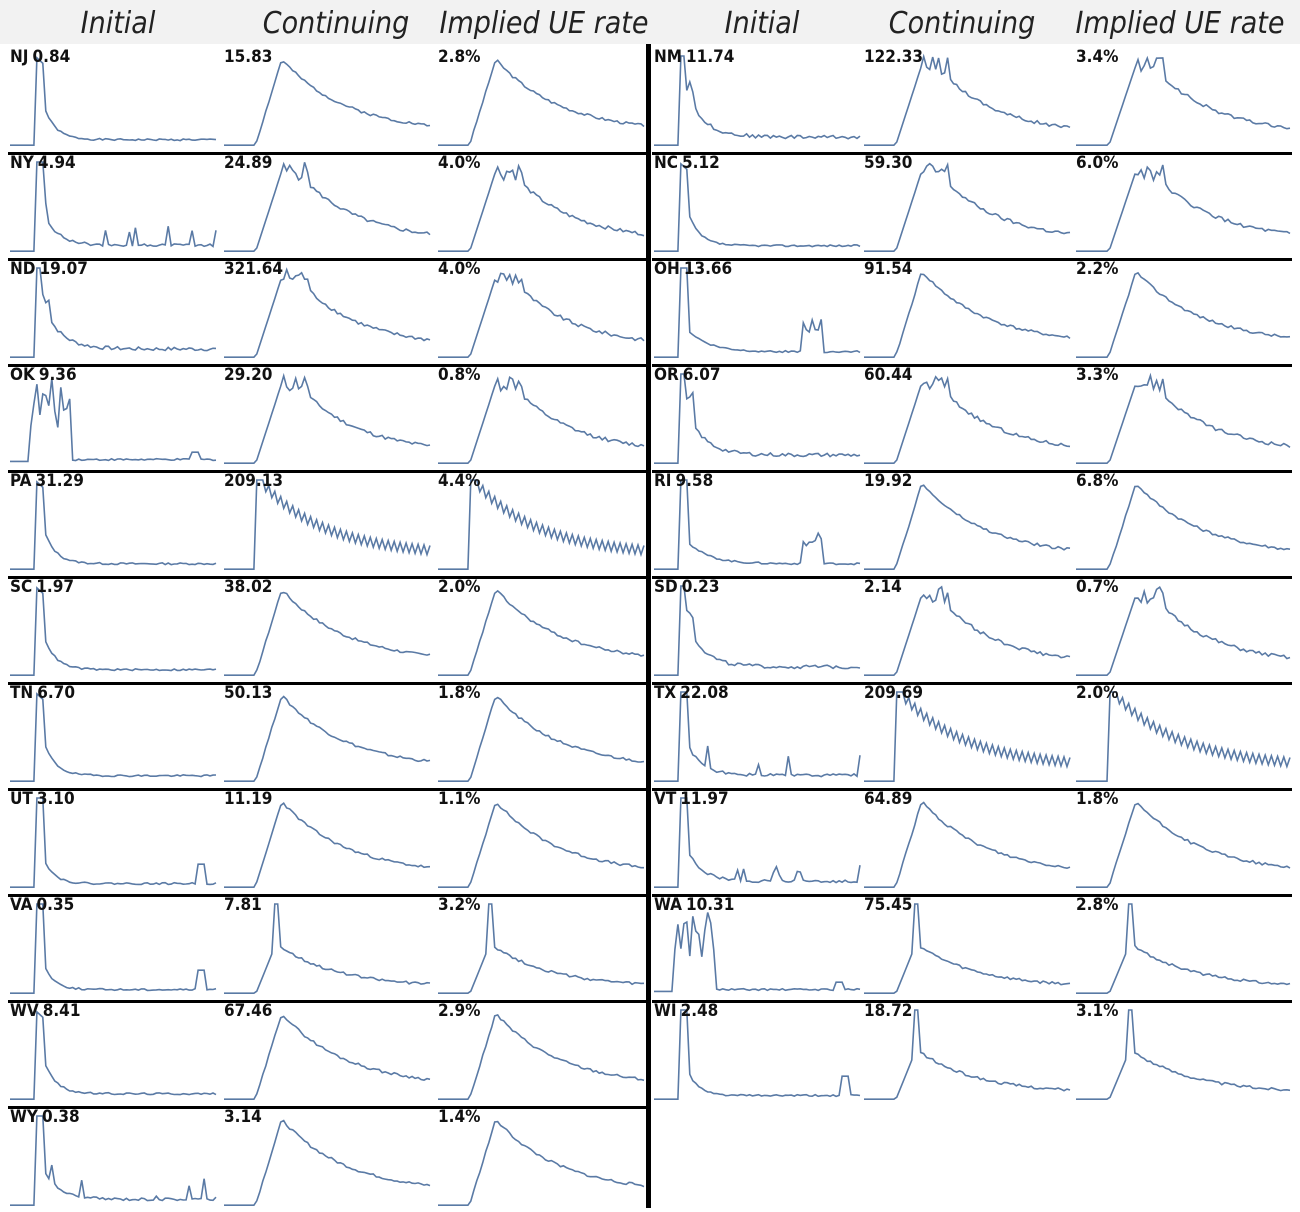  I want to click on sparkline-cell: 59.30, so click(967, 205).